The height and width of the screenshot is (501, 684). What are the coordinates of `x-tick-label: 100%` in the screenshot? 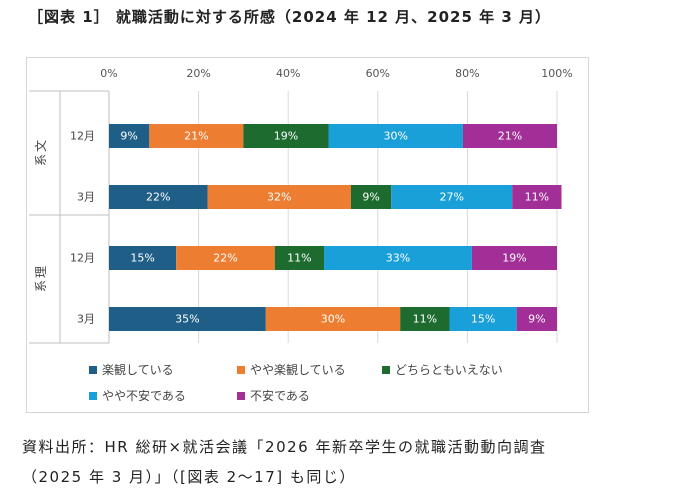 It's located at (556, 73).